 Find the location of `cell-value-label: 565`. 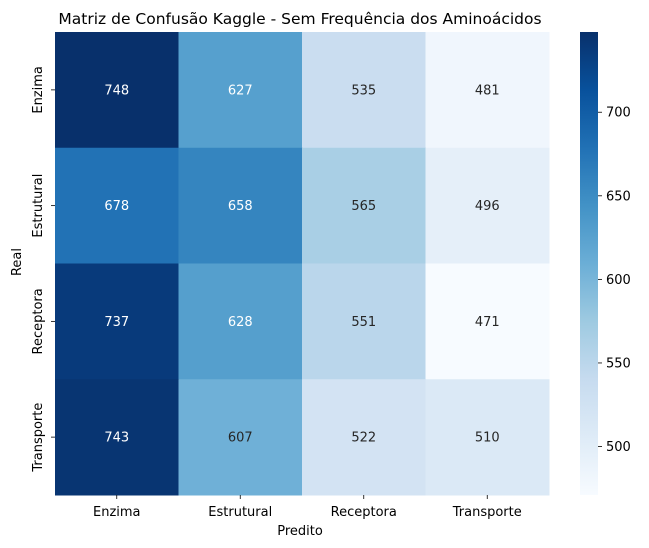

cell-value-label: 565 is located at coordinates (363, 206).